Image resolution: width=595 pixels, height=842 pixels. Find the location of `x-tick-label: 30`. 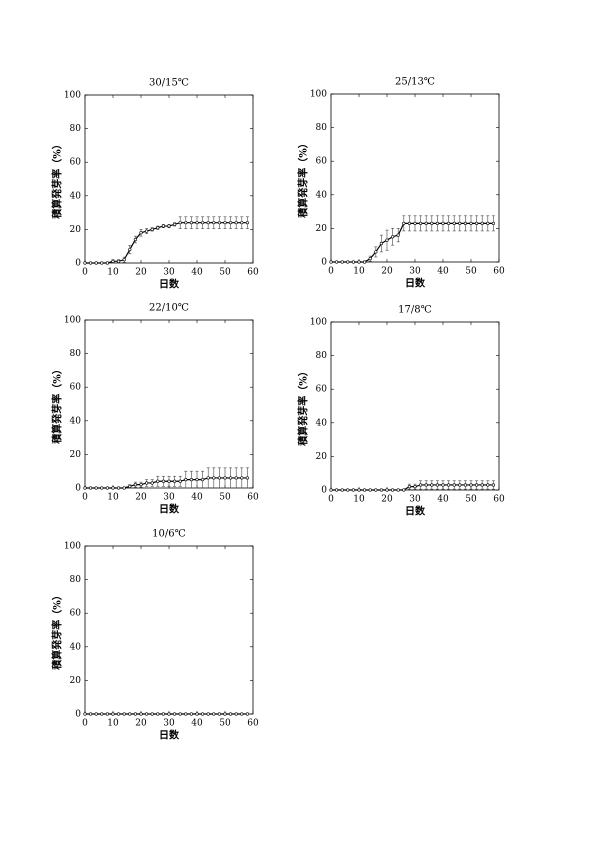

x-tick-label: 30 is located at coordinates (415, 272).